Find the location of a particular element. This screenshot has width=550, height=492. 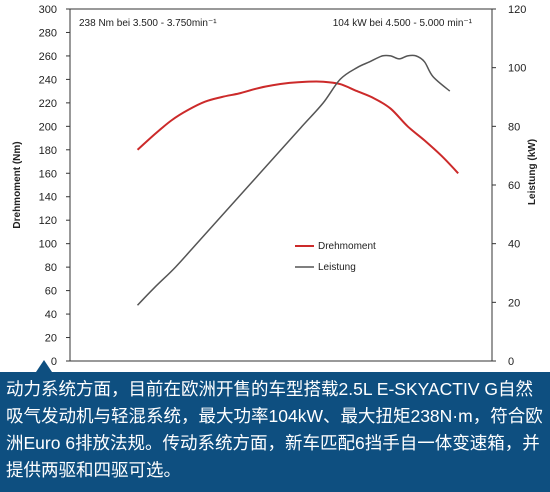

right-axis-ticks: 0 20 40 60 80 100 120 is located at coordinates (509, 186).